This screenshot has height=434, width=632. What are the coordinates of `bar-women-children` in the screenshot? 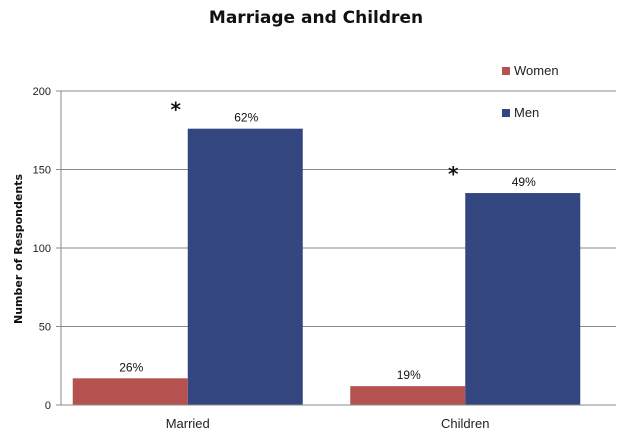 It's located at (408, 395).